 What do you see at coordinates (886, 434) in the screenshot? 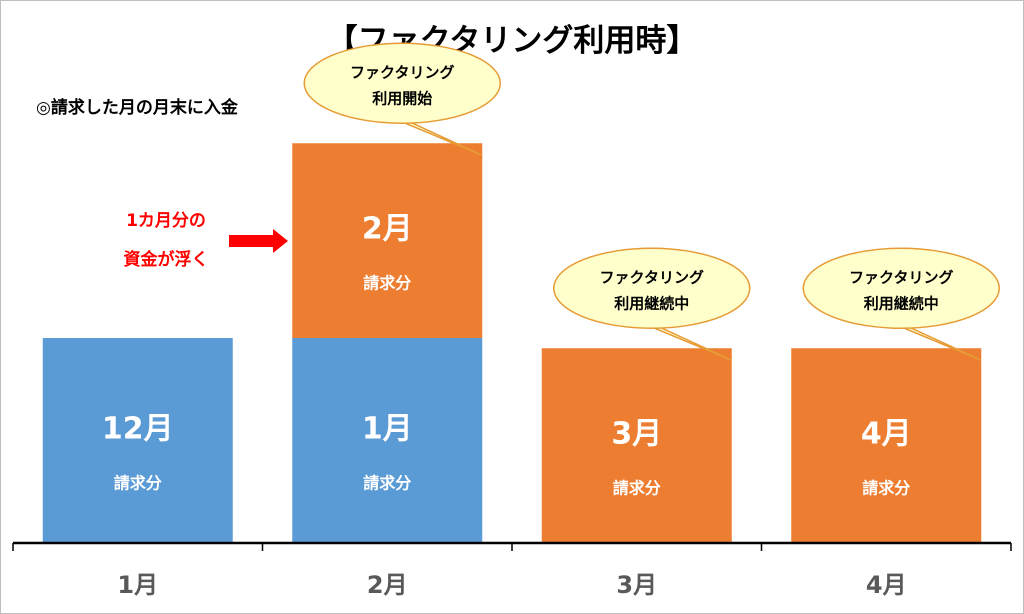
I see `bar-segment-label: 4月` at bounding box center [886, 434].